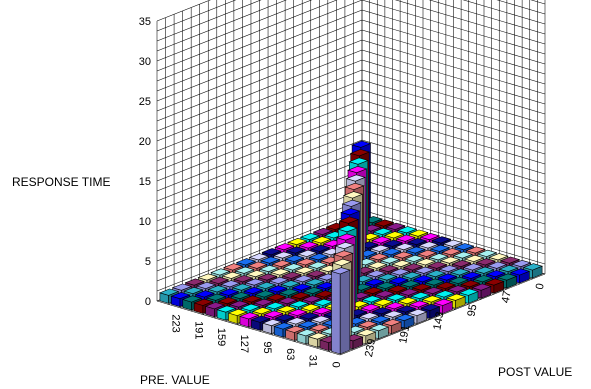 The height and width of the screenshot is (389, 591). What do you see at coordinates (175, 323) in the screenshot?
I see `x-tick-label: 223` at bounding box center [175, 323].